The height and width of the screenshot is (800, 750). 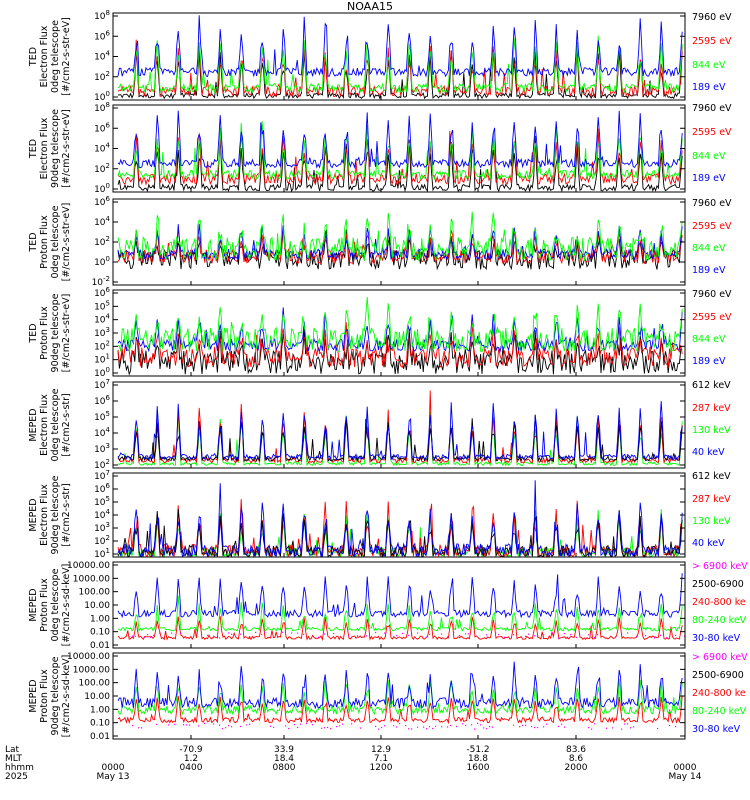 I want to click on y-tick-label: 10⁰, so click(x=102, y=188).